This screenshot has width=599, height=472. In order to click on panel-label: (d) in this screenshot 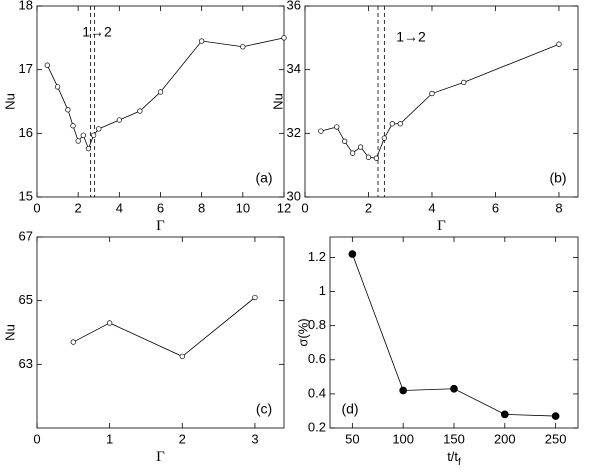, I will do `click(349, 409)`.